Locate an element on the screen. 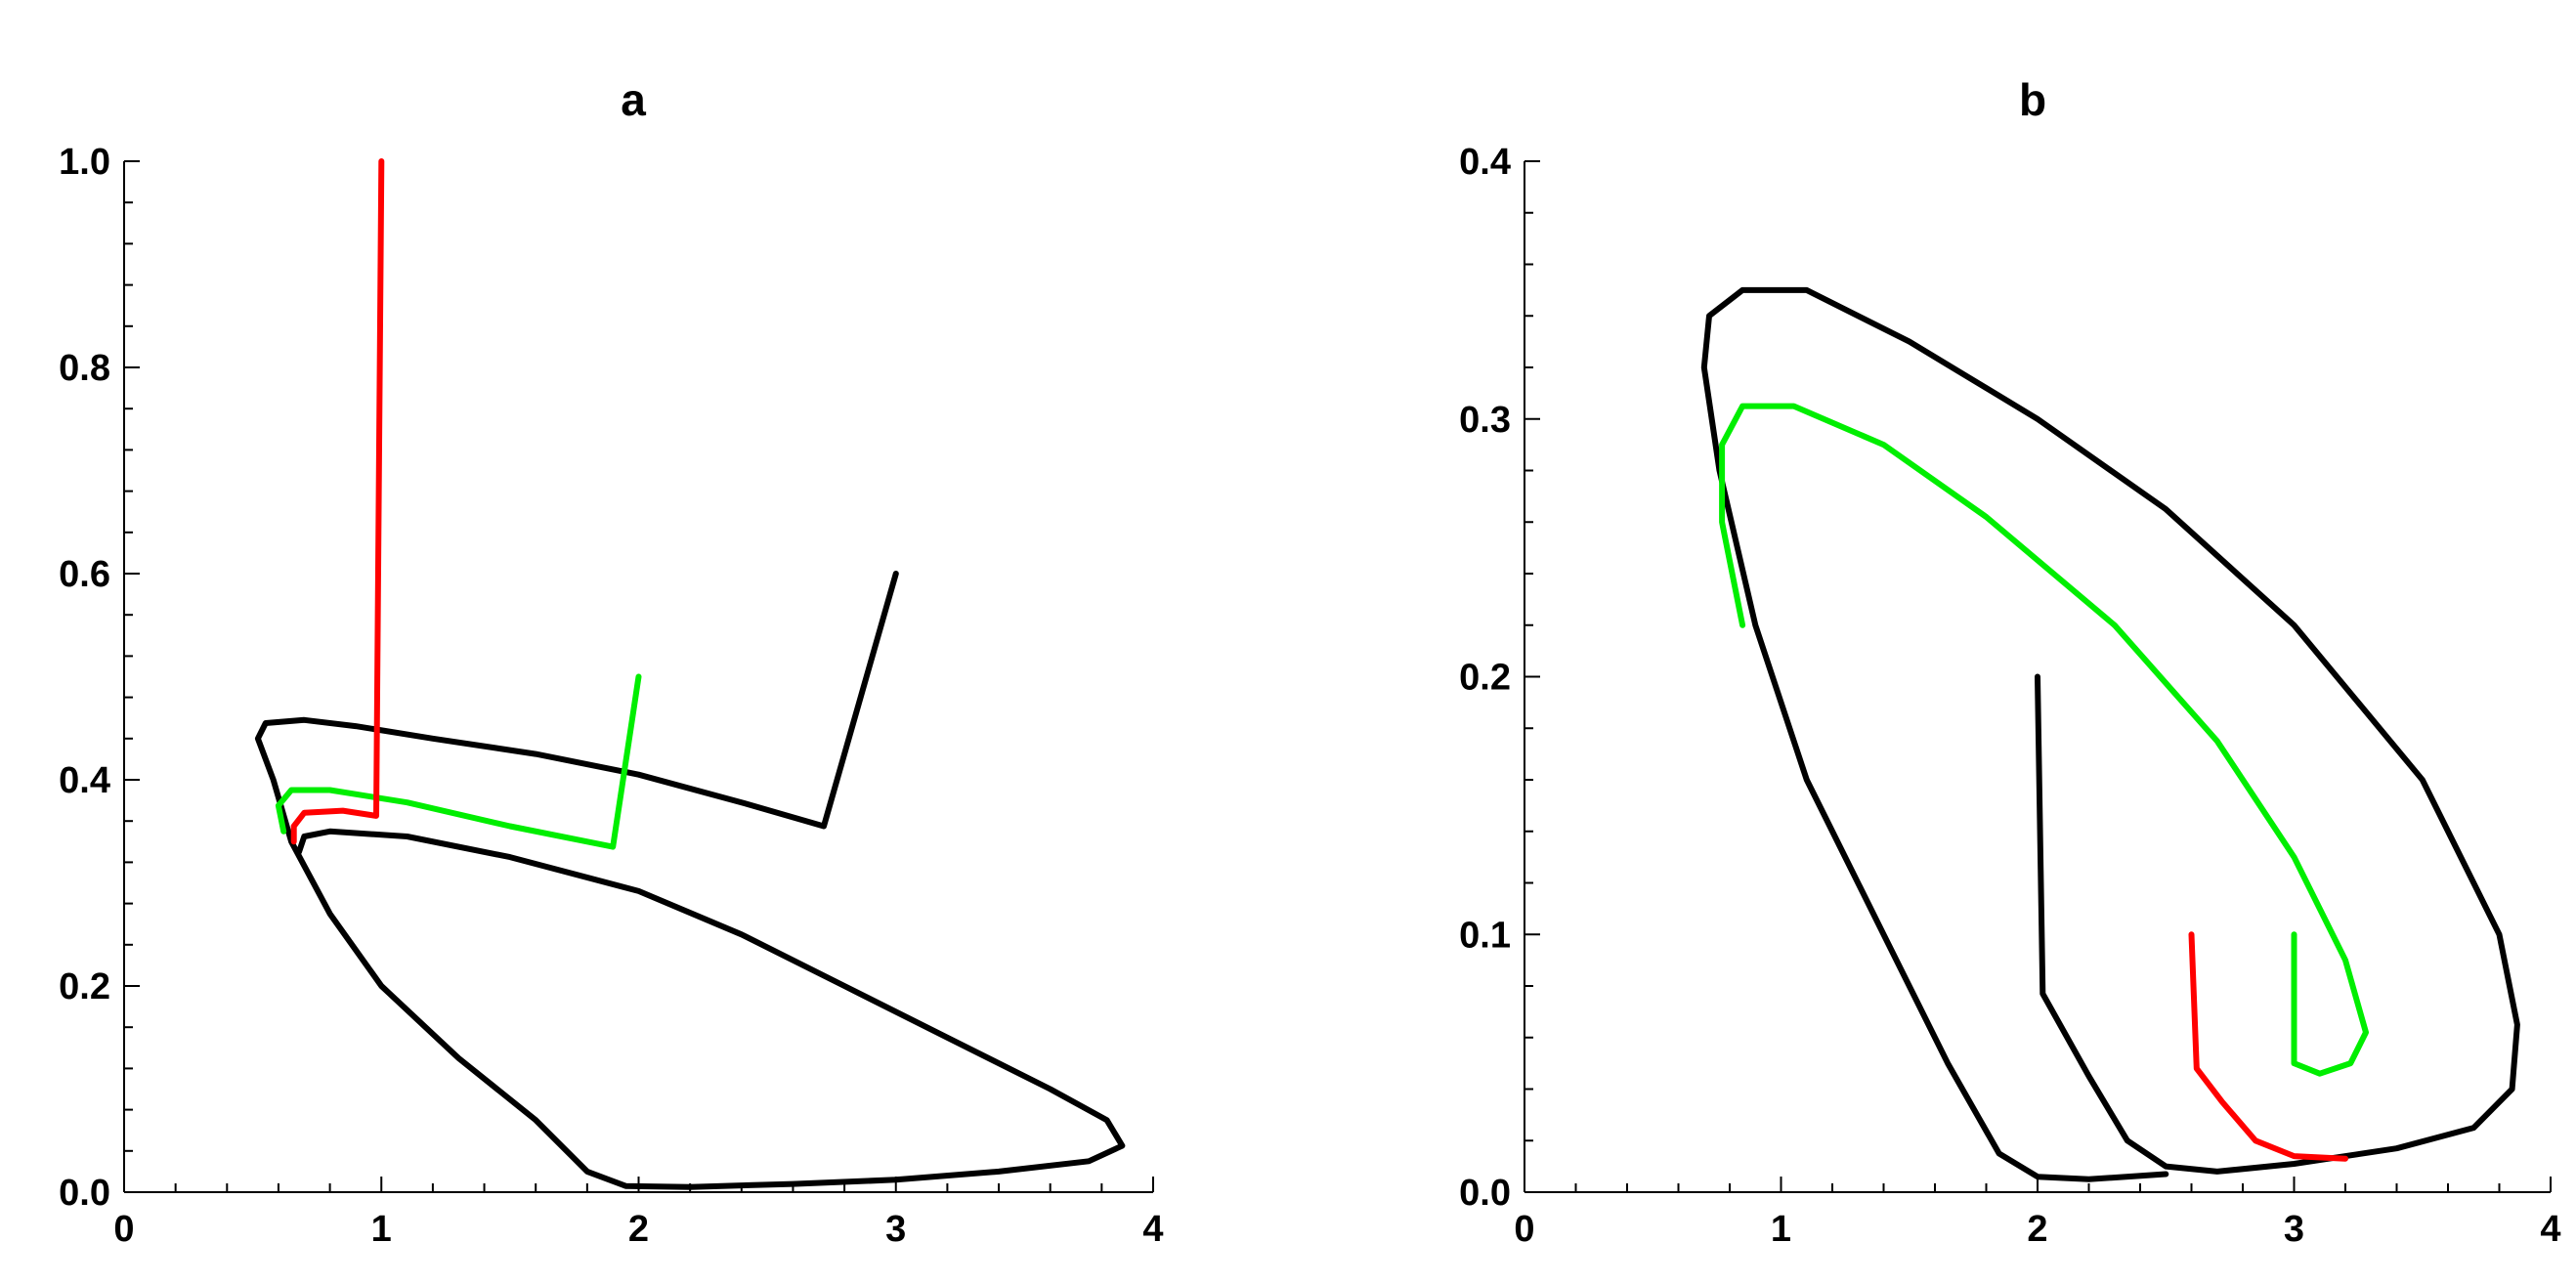 The image size is (2576, 1285). panel-title: b is located at coordinates (2033, 99).